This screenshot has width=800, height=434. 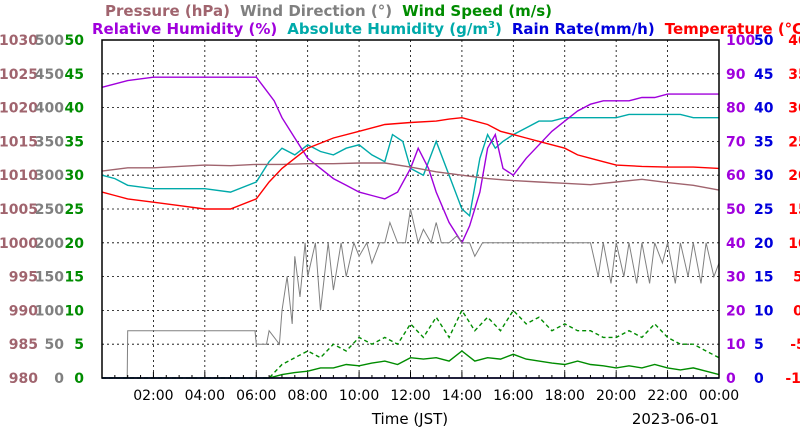 What do you see at coordinates (49, 75) in the screenshot?
I see `tick-label-wind_direction: 450` at bounding box center [49, 75].